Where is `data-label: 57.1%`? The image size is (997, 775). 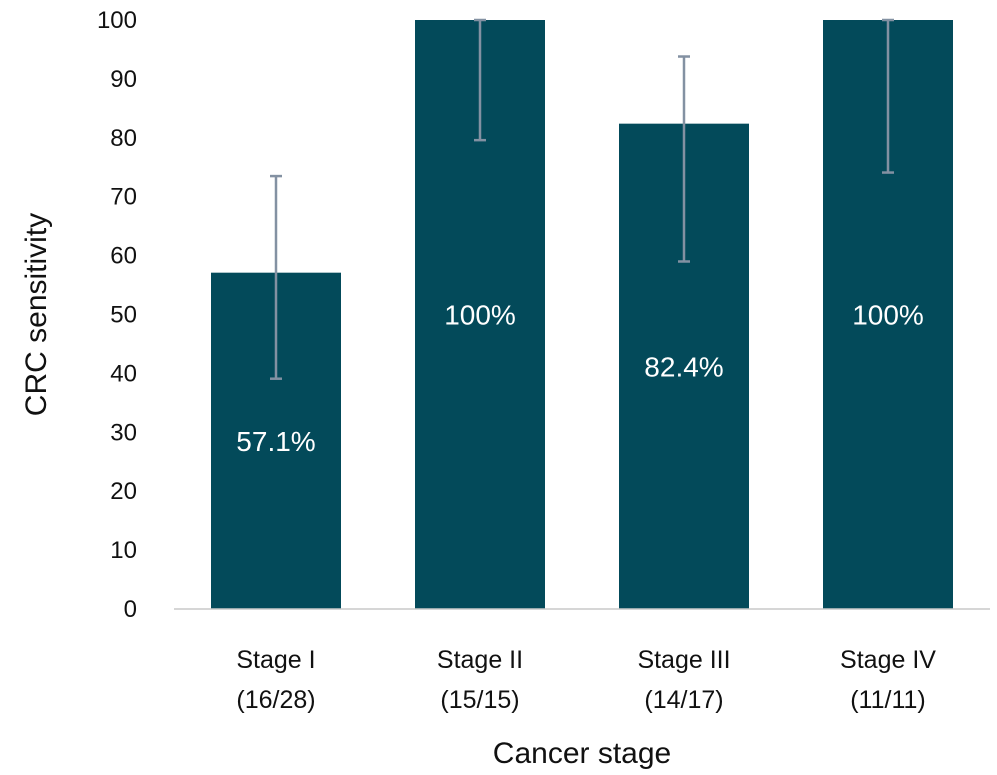
data-label: 57.1% is located at coordinates (275, 441).